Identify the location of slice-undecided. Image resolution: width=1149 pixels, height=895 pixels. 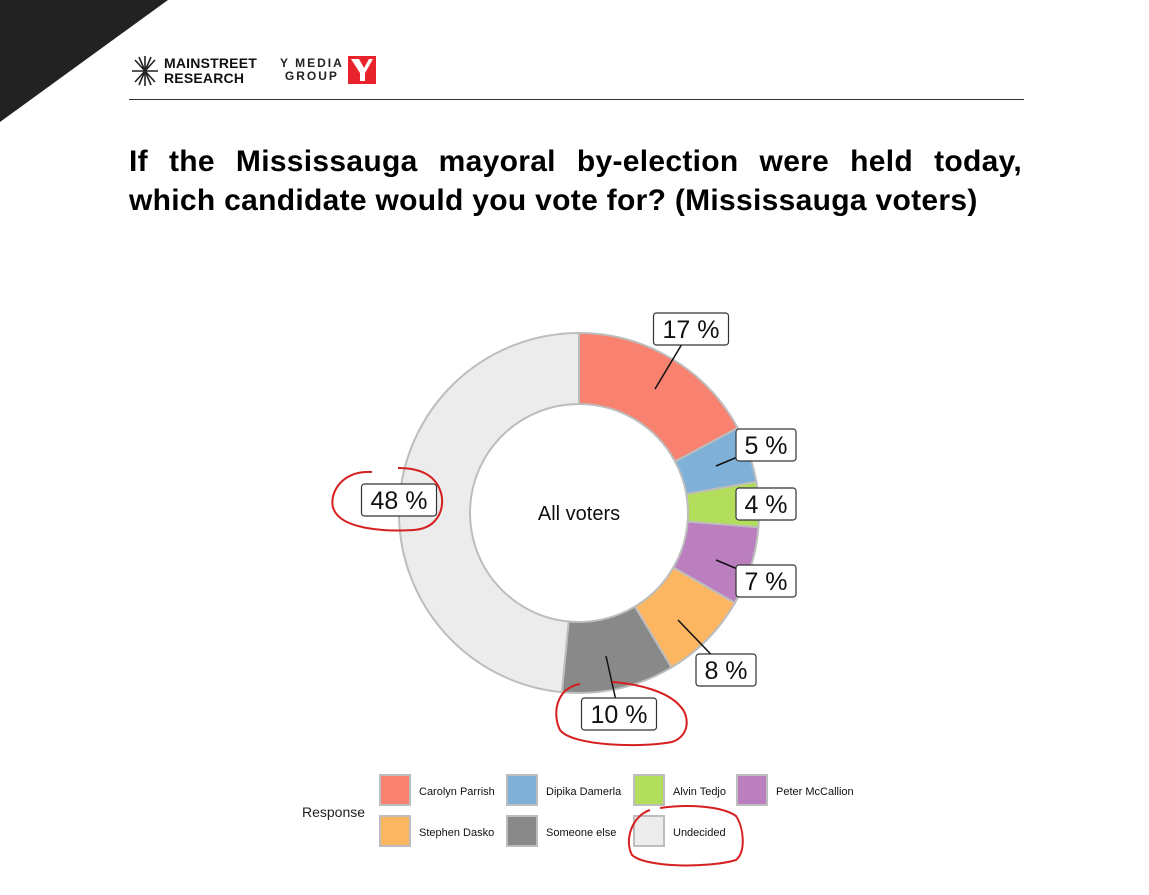
(489, 512).